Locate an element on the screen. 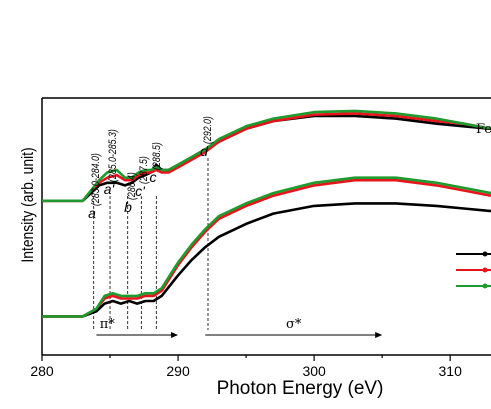 The image size is (491, 409). annotation-letter: a is located at coordinates (92, 213).